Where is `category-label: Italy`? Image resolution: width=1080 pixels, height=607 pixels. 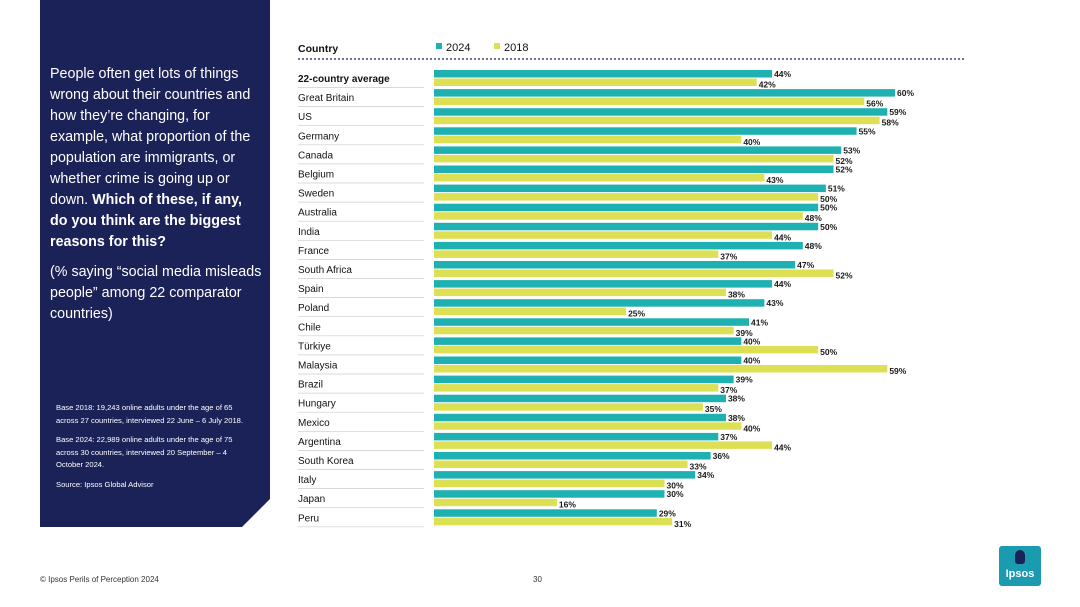 category-label: Italy is located at coordinates (307, 480).